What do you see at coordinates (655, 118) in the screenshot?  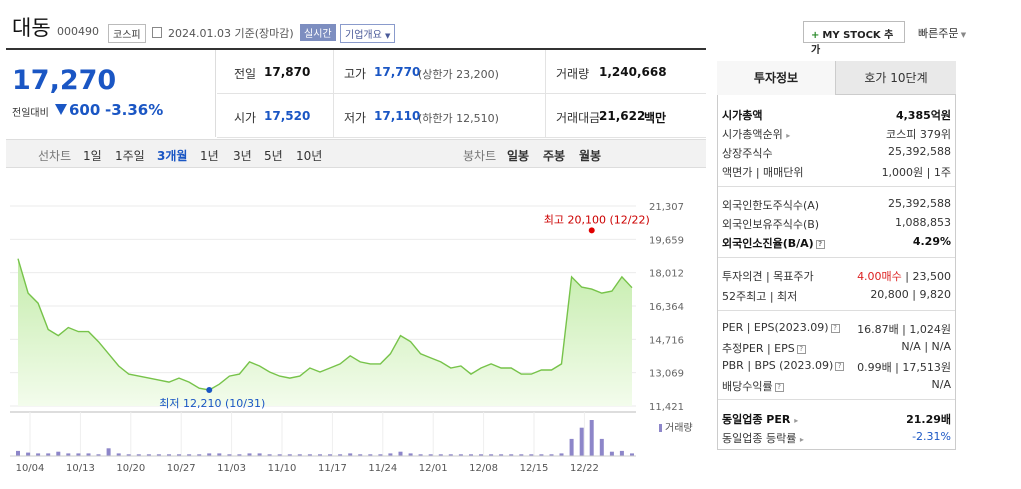 I see `amount-unit: 백만` at bounding box center [655, 118].